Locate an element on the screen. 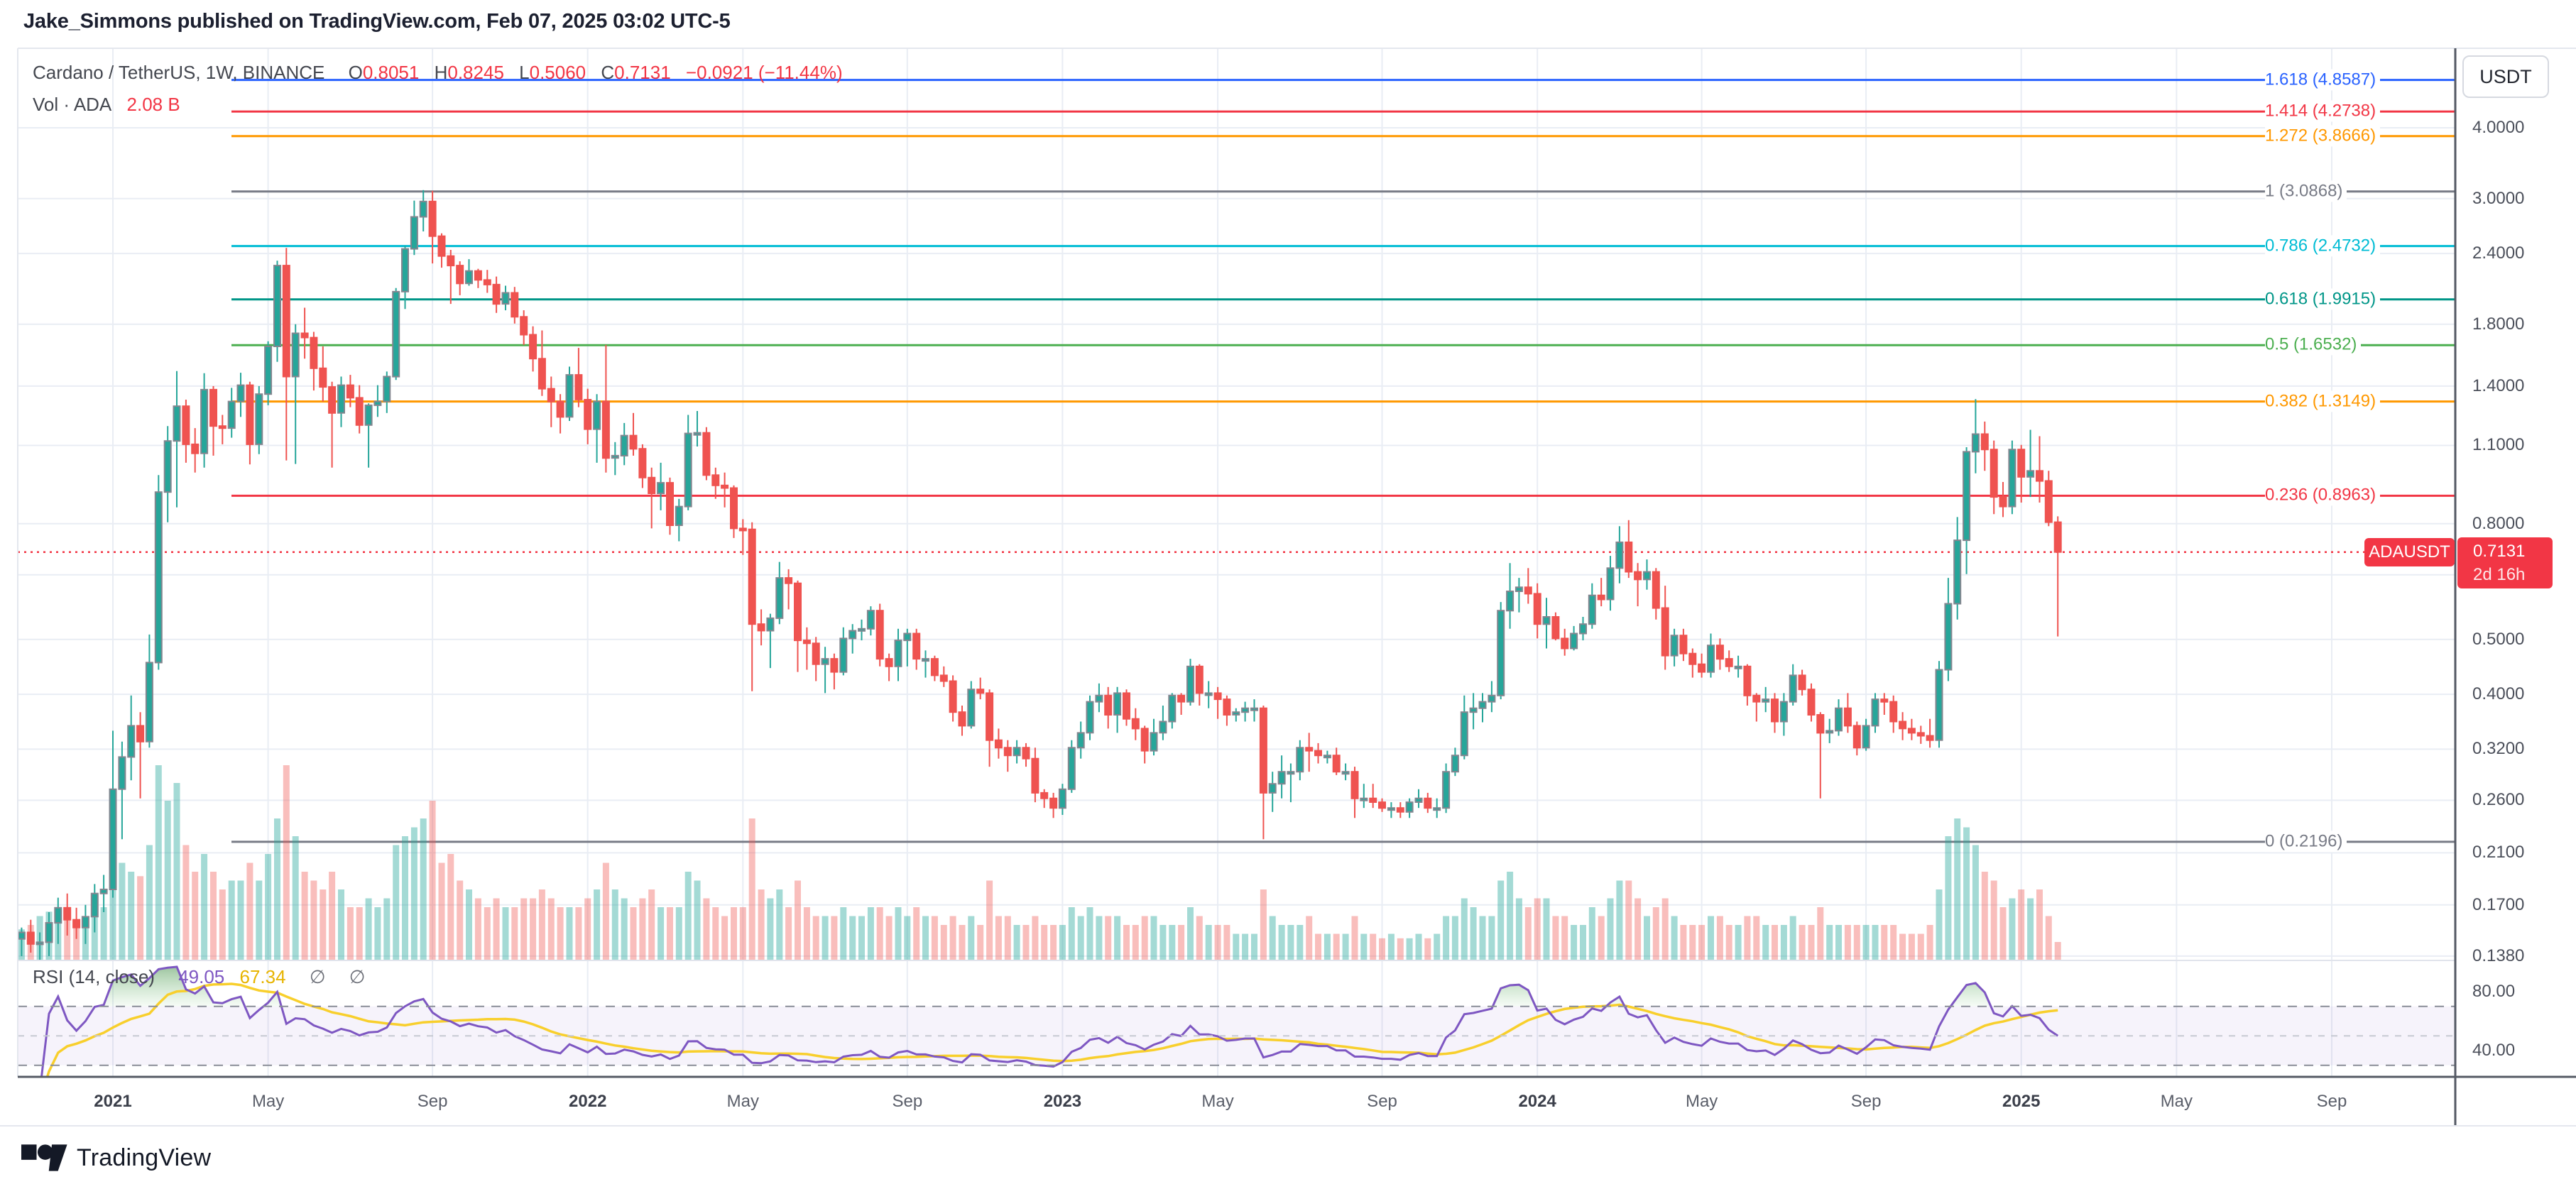 The height and width of the screenshot is (1189, 2576). time-axis-tick: 2025 is located at coordinates (2021, 1101).